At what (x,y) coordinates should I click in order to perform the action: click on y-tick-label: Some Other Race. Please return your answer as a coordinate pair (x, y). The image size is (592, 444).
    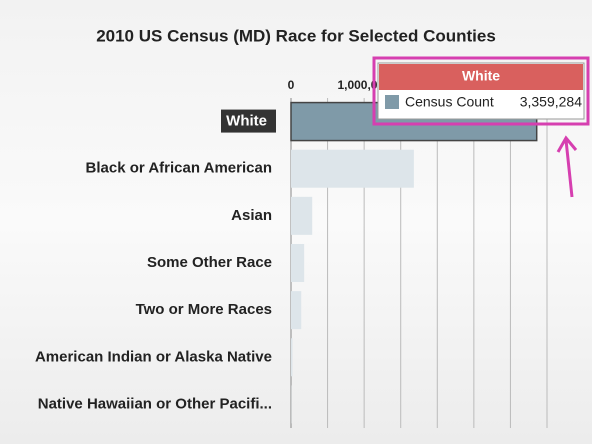
    Looking at the image, I should click on (209, 262).